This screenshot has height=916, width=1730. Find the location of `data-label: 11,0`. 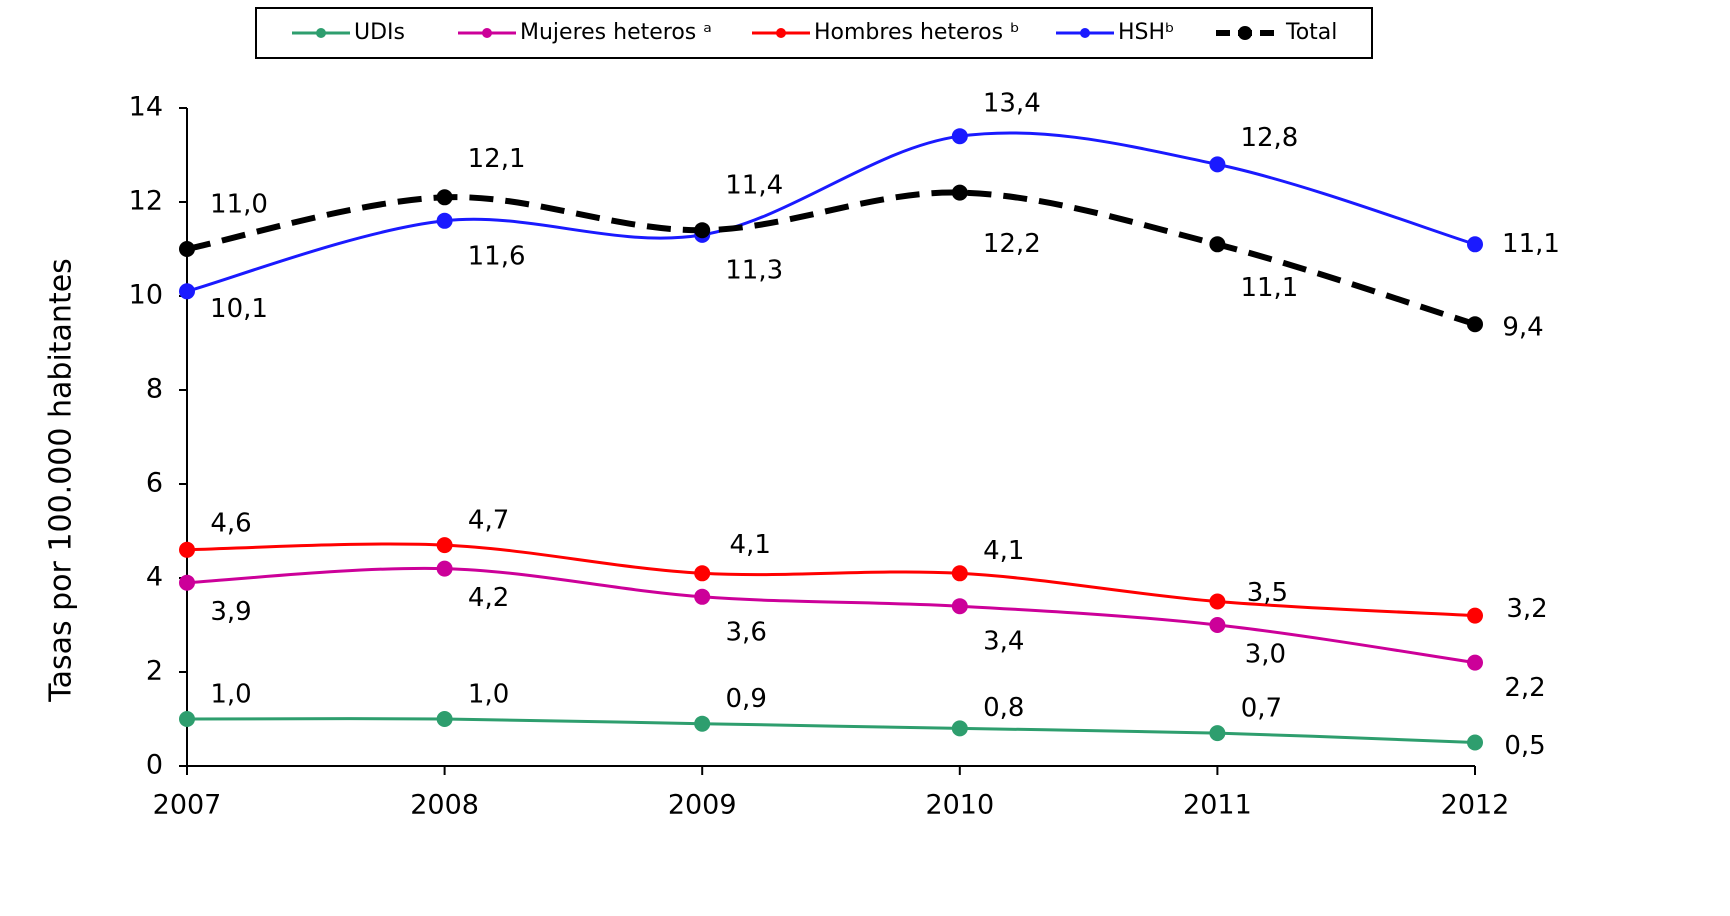

data-label: 11,0 is located at coordinates (239, 205).